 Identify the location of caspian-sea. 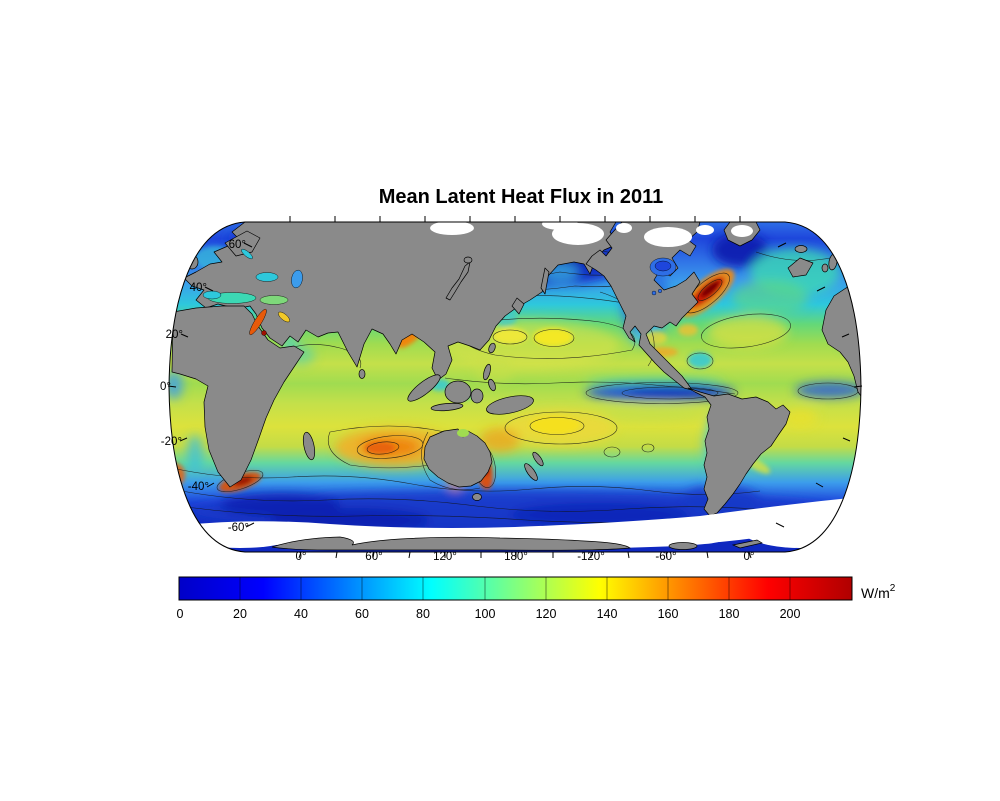
(297, 279).